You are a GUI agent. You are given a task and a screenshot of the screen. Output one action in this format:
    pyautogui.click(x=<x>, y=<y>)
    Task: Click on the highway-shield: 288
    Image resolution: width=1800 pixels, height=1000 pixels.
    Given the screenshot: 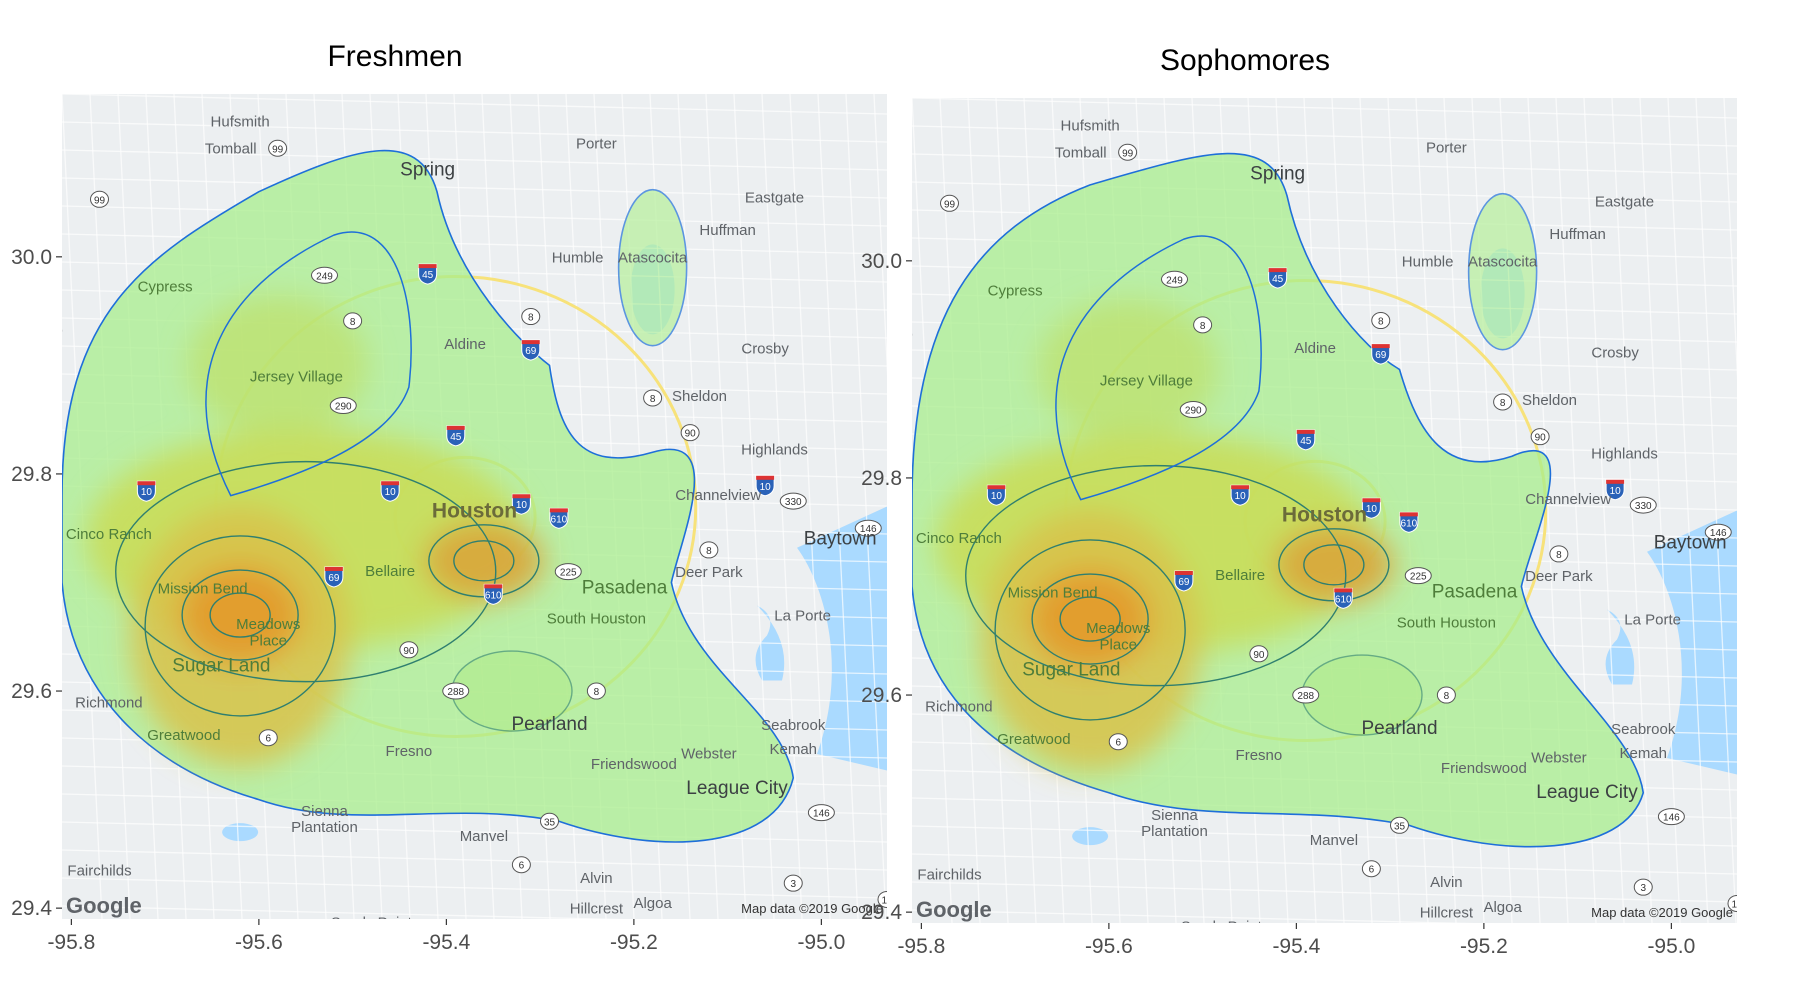 What is the action you would take?
    pyautogui.click(x=456, y=691)
    